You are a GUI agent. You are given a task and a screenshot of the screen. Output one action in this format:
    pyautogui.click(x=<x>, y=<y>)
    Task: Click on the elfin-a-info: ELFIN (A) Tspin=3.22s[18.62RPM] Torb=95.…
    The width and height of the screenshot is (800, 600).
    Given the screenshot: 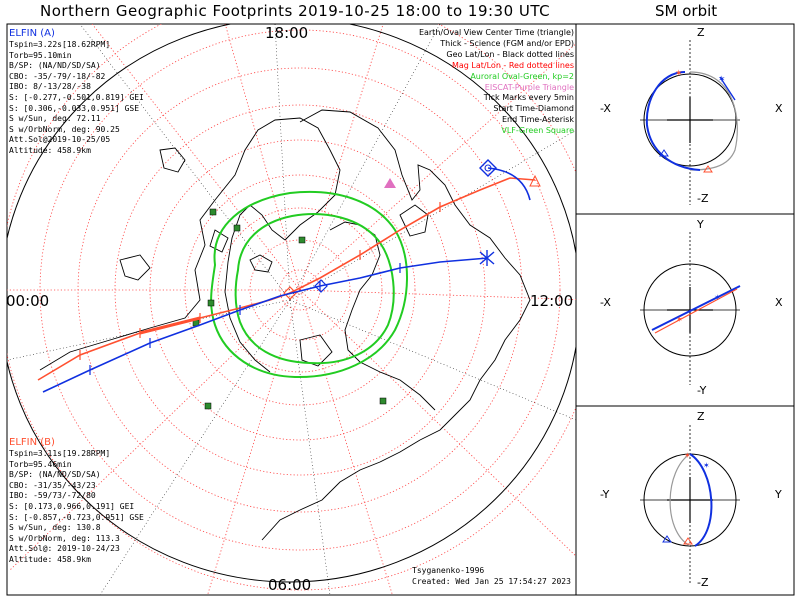 What is the action you would take?
    pyautogui.click(x=76, y=92)
    